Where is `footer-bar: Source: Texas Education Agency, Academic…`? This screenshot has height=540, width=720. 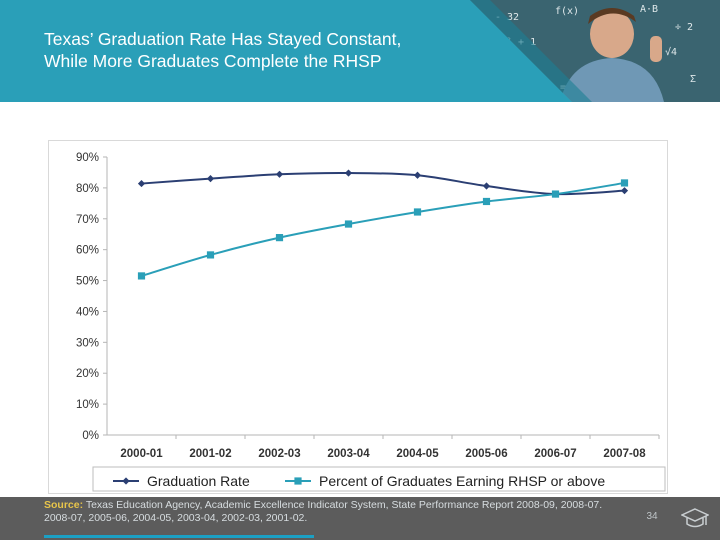 footer-bar: Source: Texas Education Agency, Academic… is located at coordinates (360, 518).